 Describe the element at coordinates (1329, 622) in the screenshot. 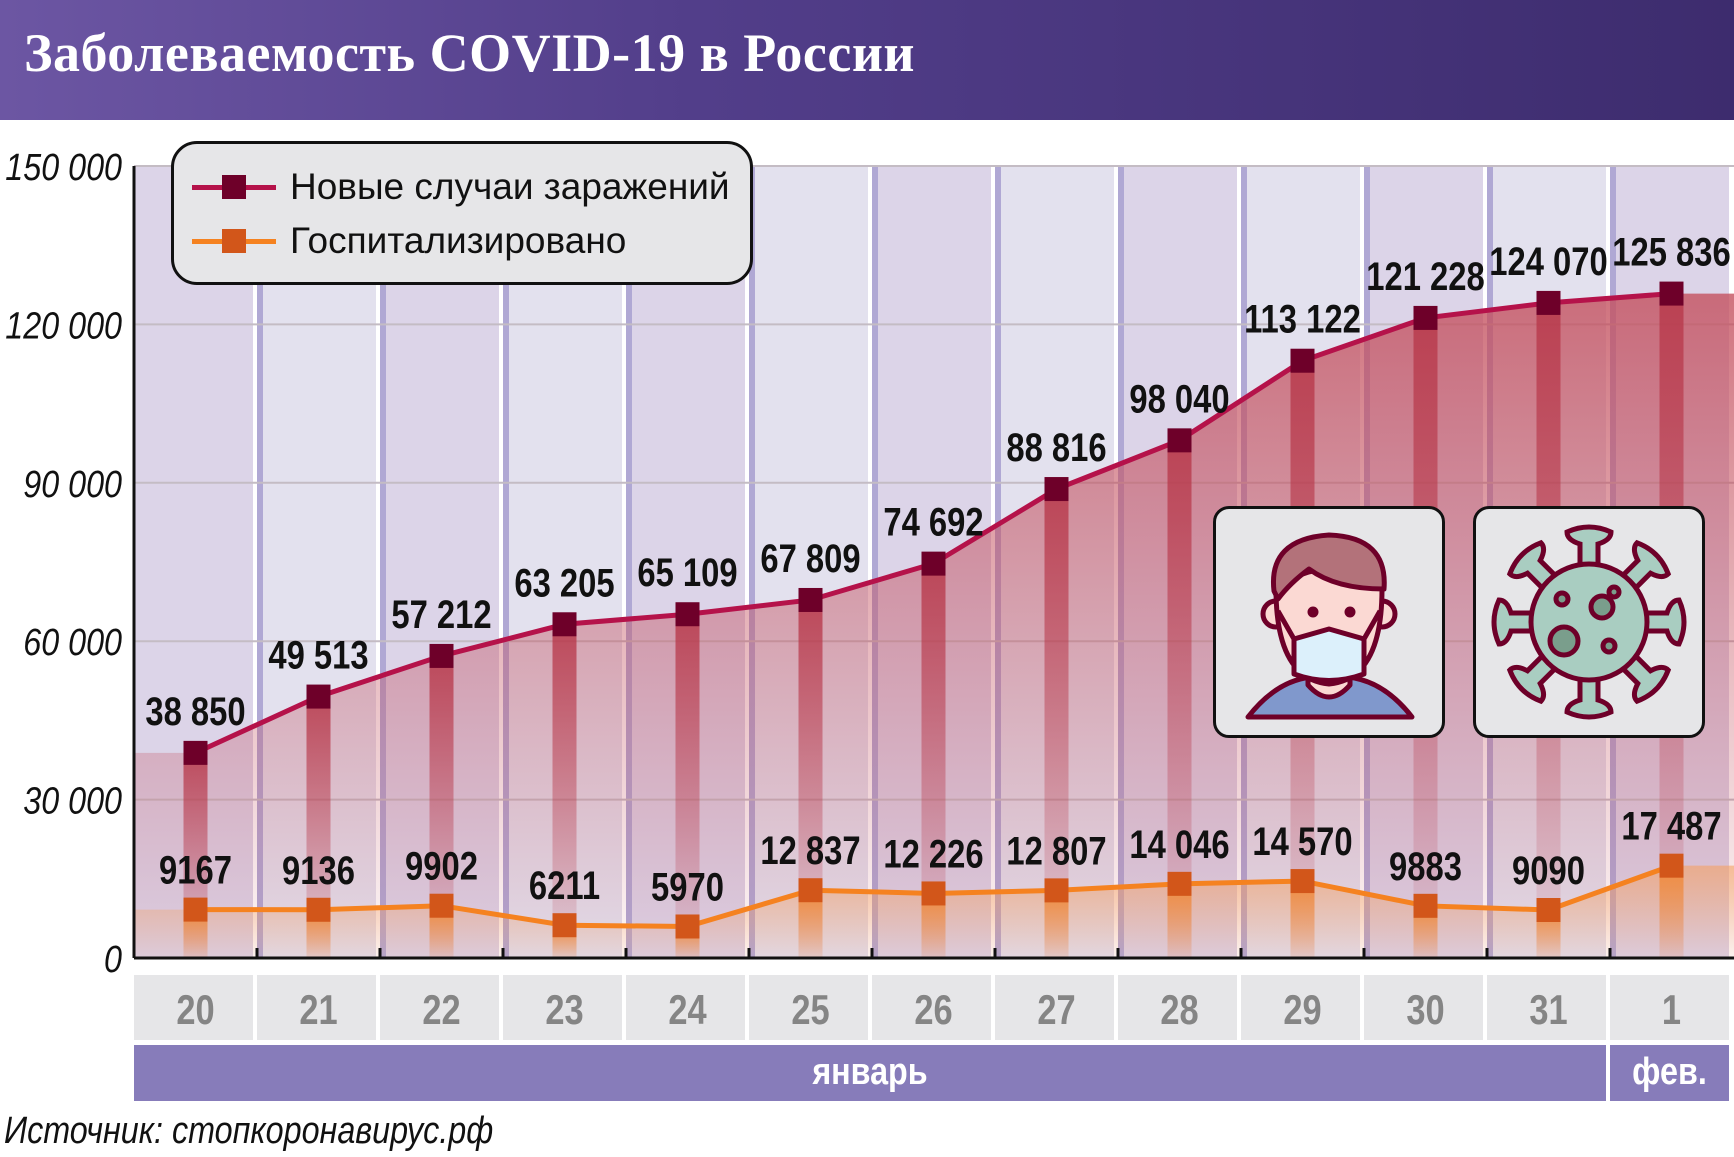

I see `masked-person-icon` at that location.